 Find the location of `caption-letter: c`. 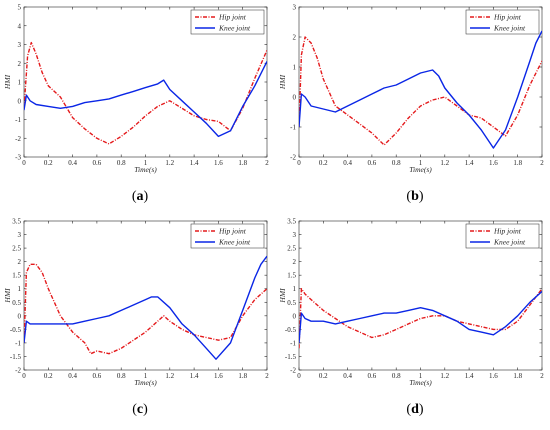

caption-letter: c is located at coordinates (140, 409).